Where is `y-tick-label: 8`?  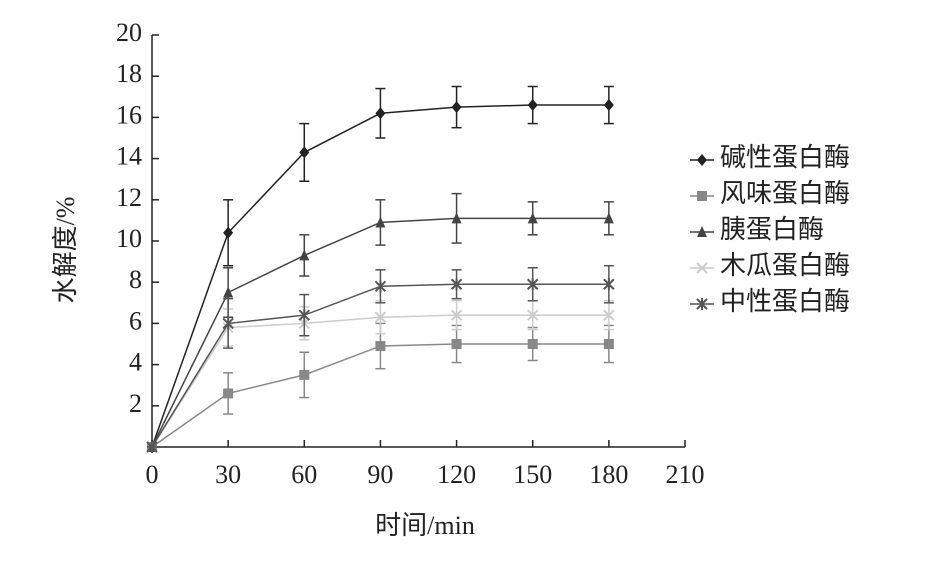 y-tick-label: 8 is located at coordinates (135, 279).